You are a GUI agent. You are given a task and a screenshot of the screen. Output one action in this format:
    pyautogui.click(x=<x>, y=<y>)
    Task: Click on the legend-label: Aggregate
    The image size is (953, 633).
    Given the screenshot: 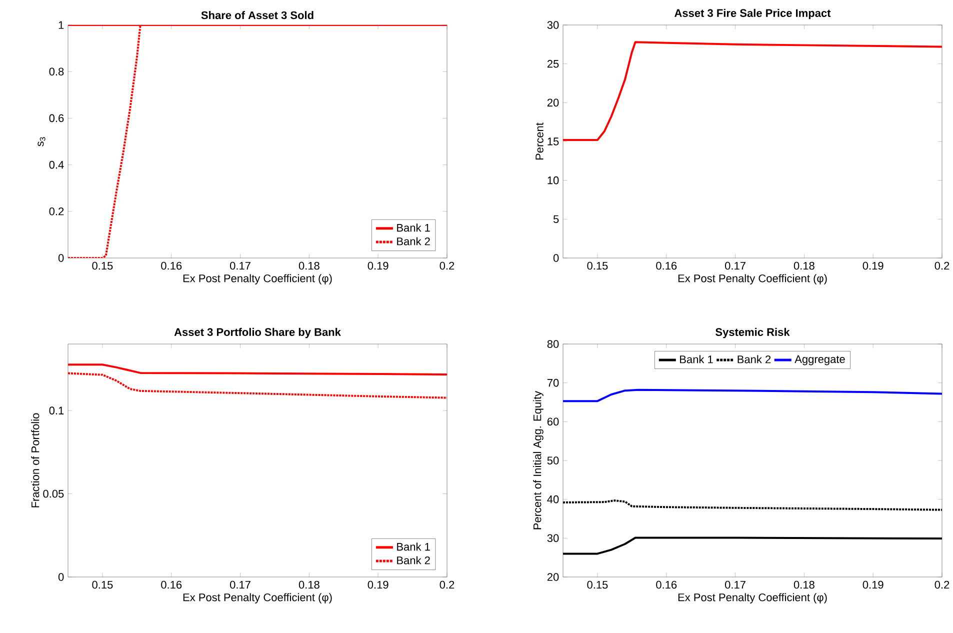 What is the action you would take?
    pyautogui.click(x=819, y=360)
    